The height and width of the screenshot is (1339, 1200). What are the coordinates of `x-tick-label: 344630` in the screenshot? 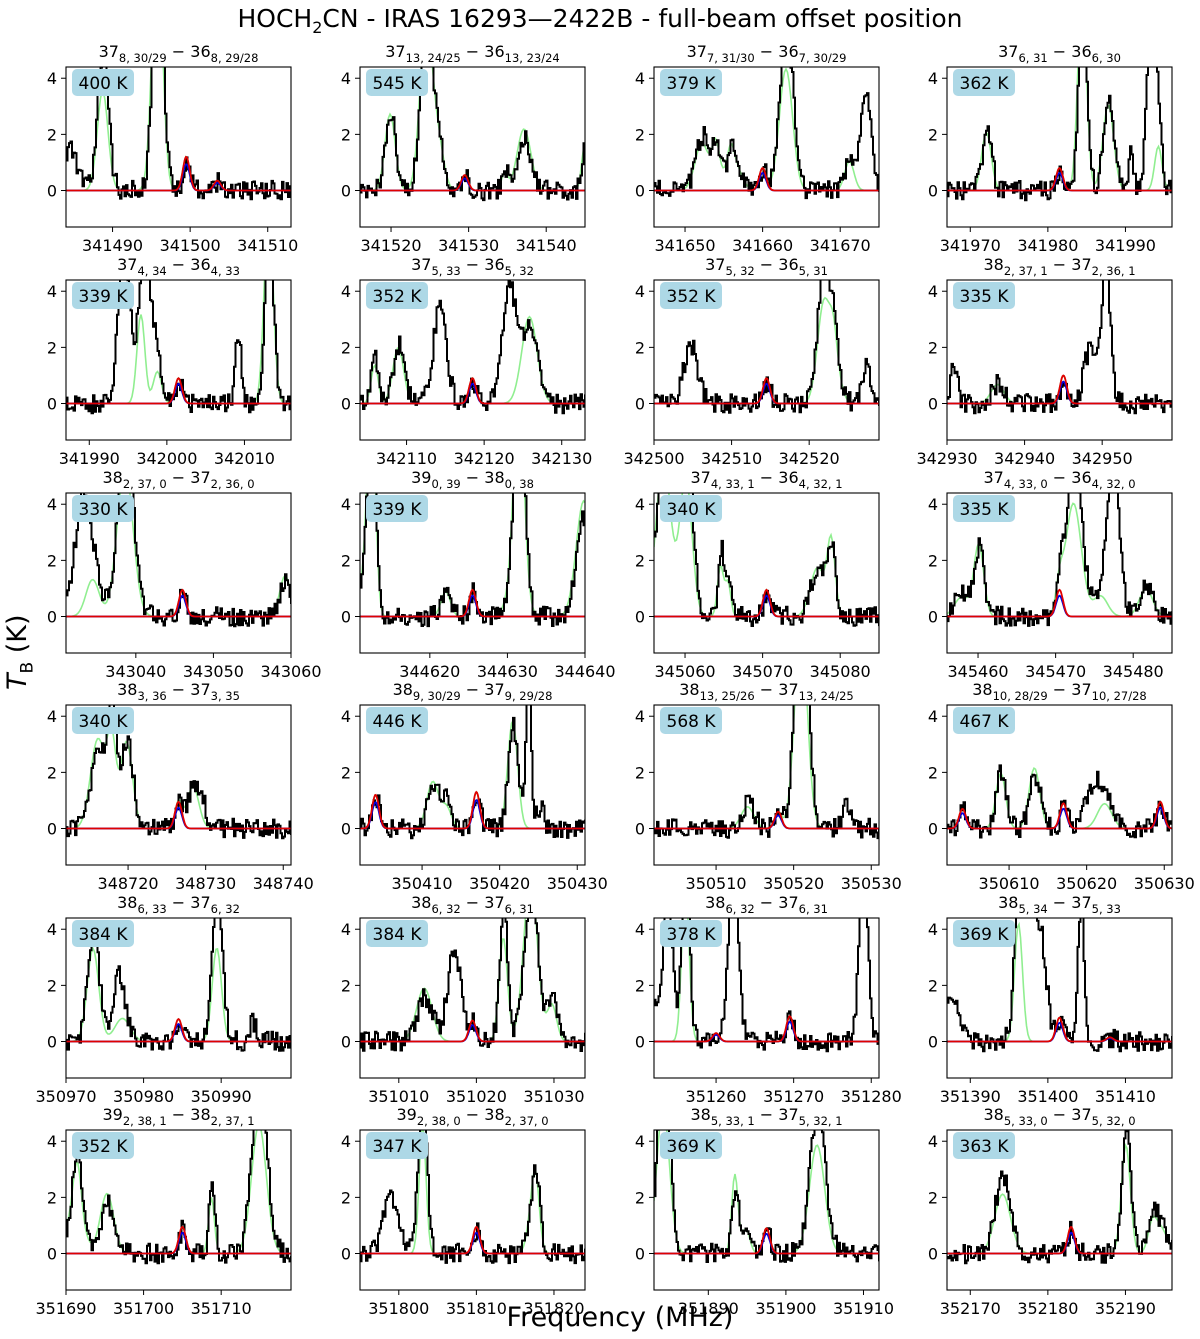 It's located at (507, 671).